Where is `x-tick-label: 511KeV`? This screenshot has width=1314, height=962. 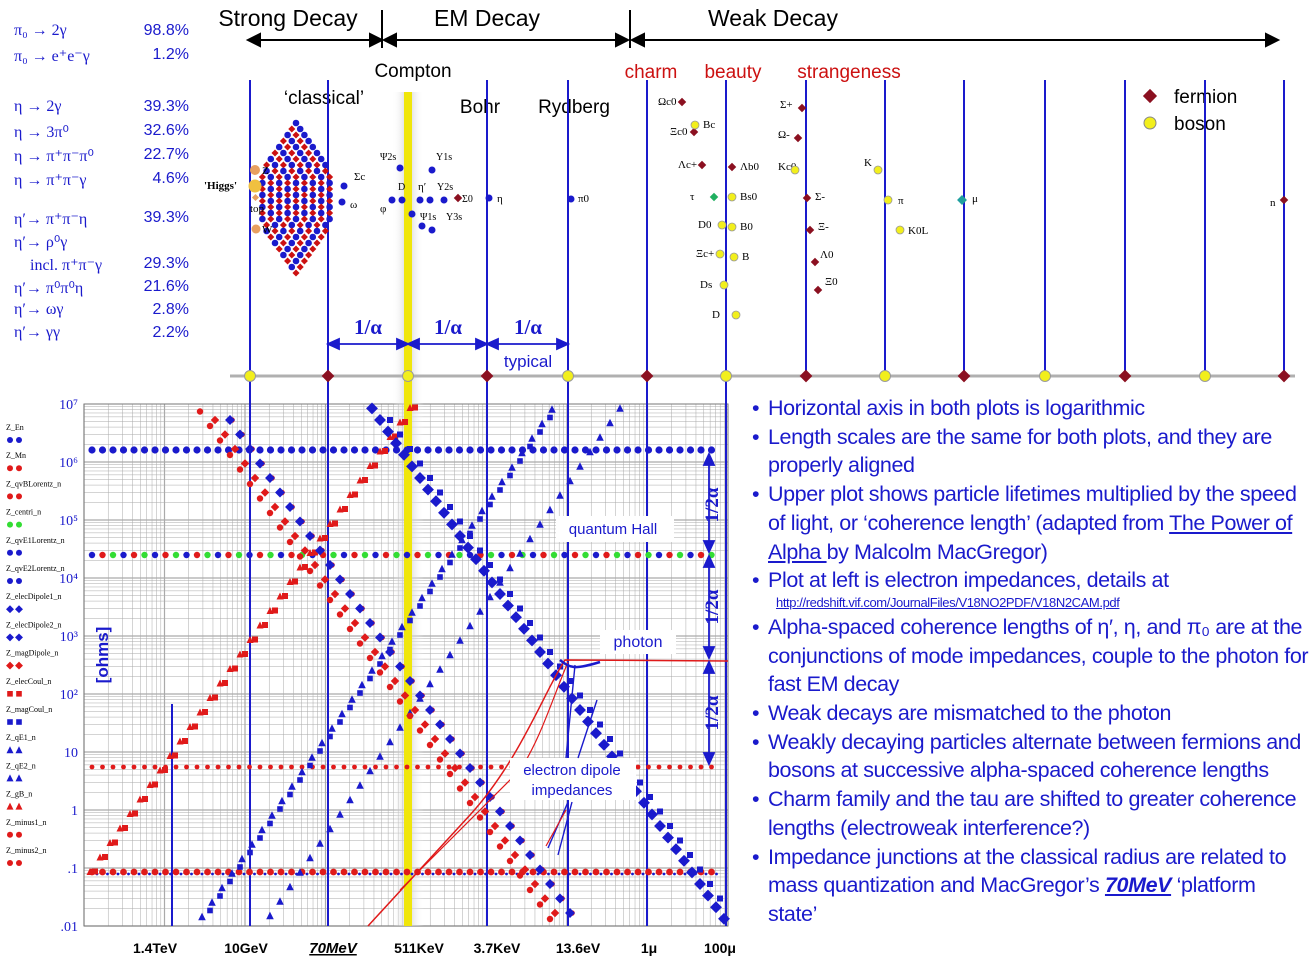 x-tick-label: 511KeV is located at coordinates (419, 948).